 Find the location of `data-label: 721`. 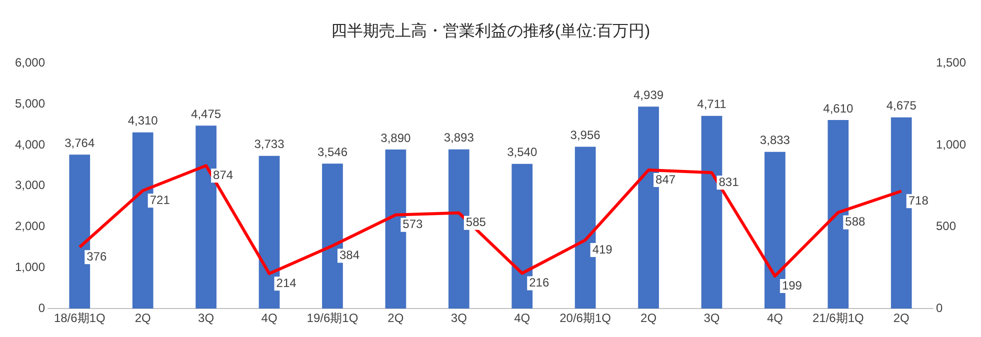

data-label: 721 is located at coordinates (160, 199).